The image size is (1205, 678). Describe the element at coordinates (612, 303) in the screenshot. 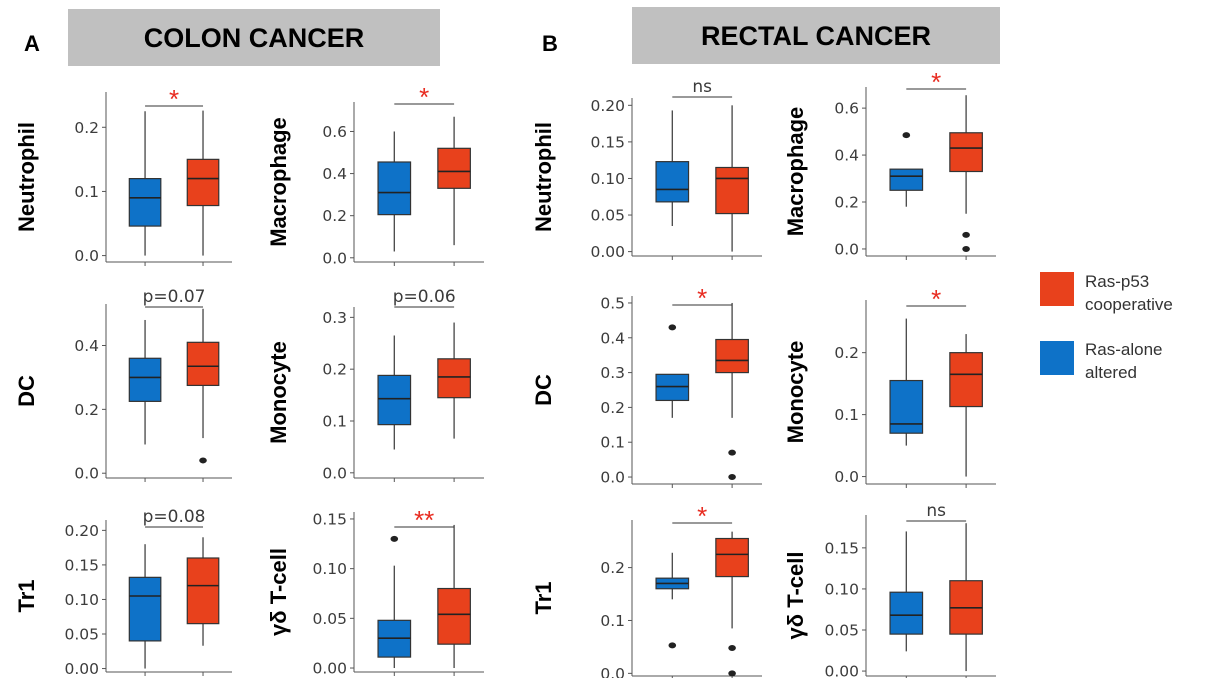

I see `y-tick-label: 0.5` at that location.